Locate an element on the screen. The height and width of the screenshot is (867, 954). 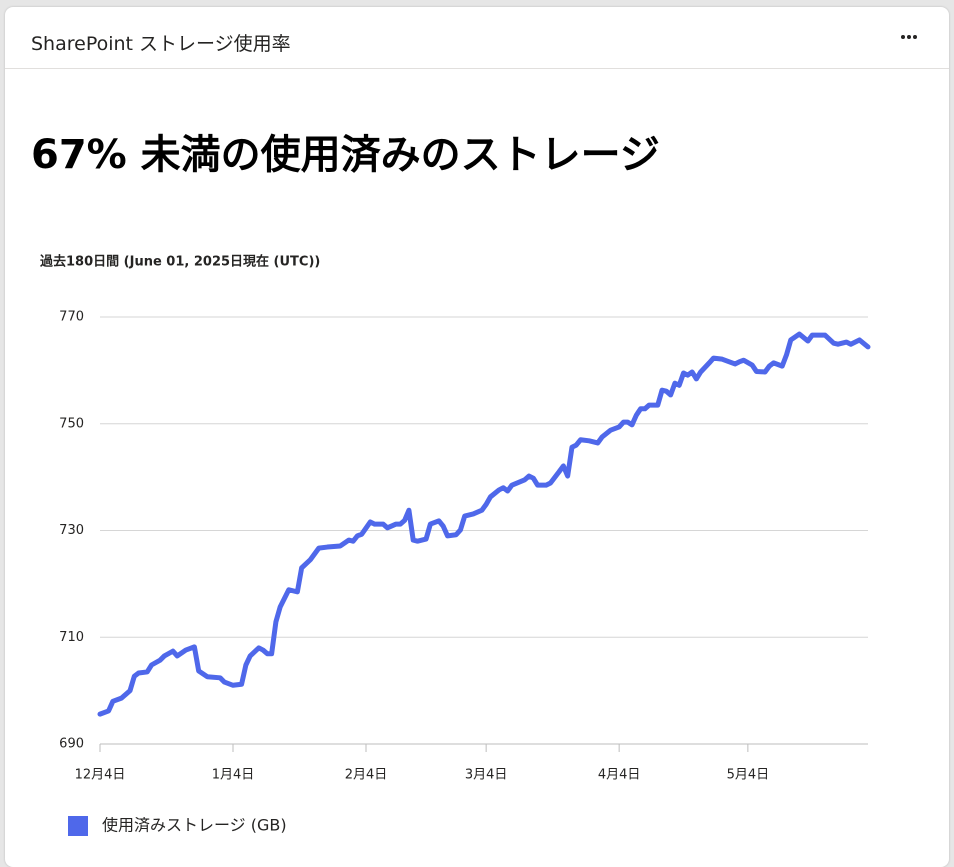
y-tick-label: 710 is located at coordinates (71, 637).